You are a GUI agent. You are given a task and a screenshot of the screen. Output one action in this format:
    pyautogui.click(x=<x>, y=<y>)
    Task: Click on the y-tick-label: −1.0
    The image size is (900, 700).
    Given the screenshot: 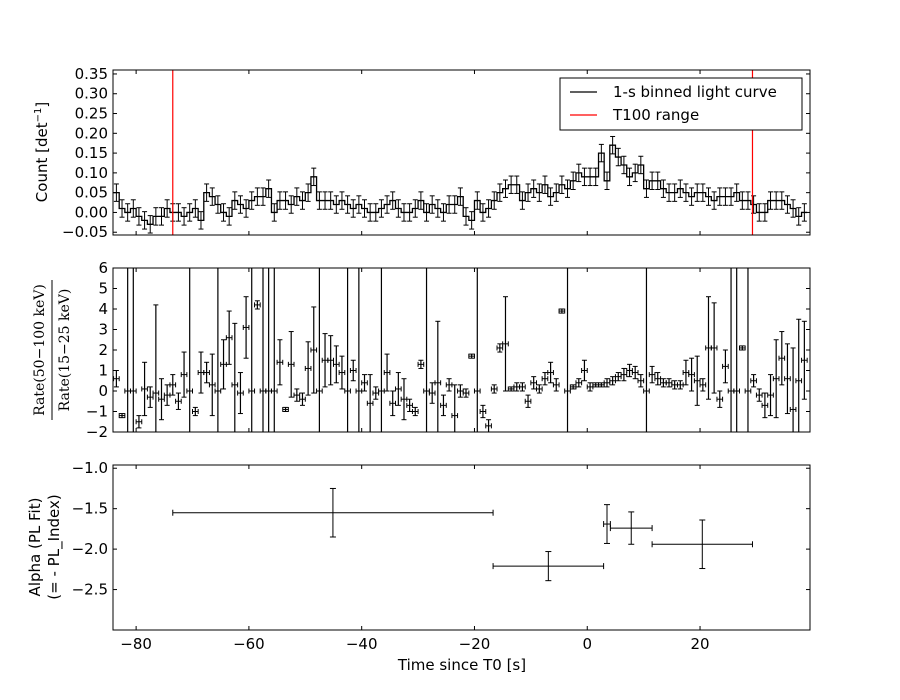 What is the action you would take?
    pyautogui.click(x=90, y=468)
    